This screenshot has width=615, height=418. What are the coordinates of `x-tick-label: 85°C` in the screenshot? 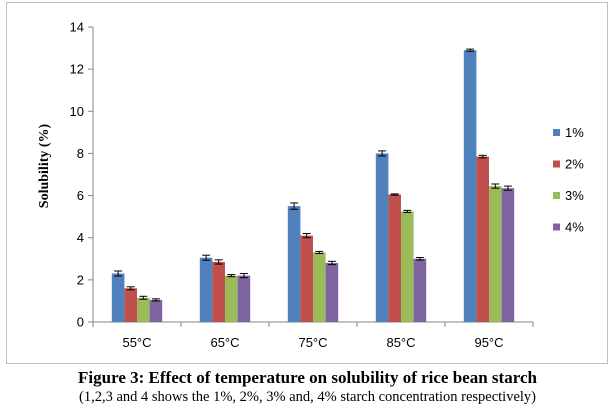 It's located at (400, 342).